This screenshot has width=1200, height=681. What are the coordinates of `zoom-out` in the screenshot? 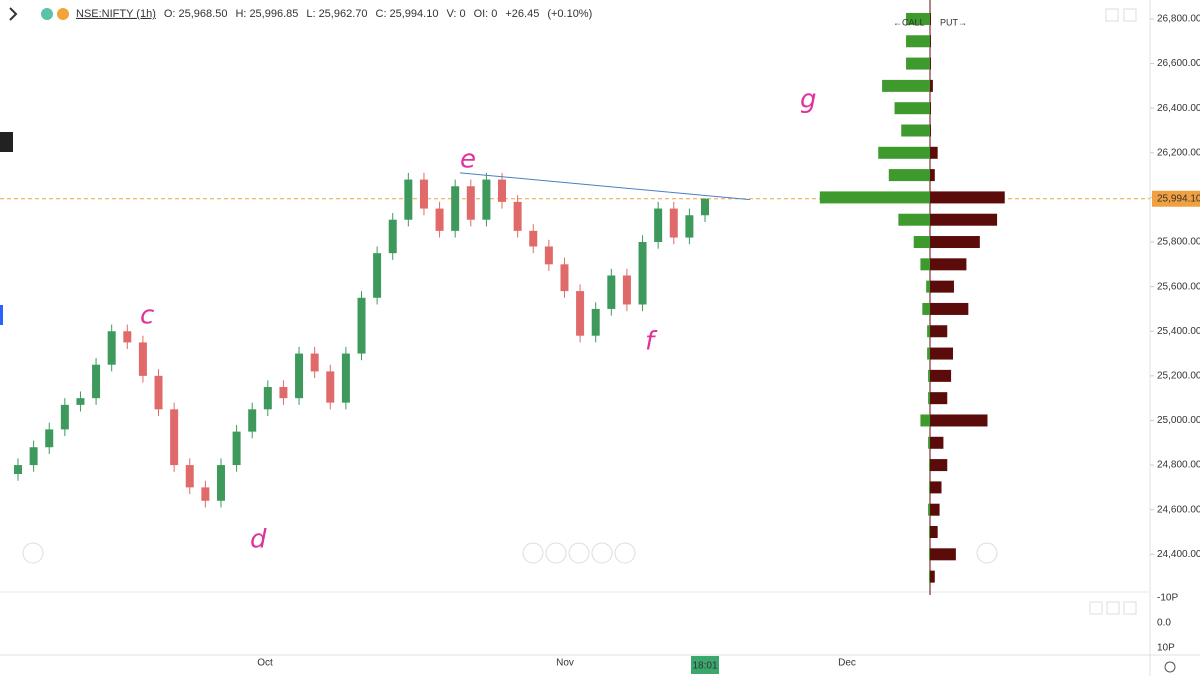 It's located at (556, 553).